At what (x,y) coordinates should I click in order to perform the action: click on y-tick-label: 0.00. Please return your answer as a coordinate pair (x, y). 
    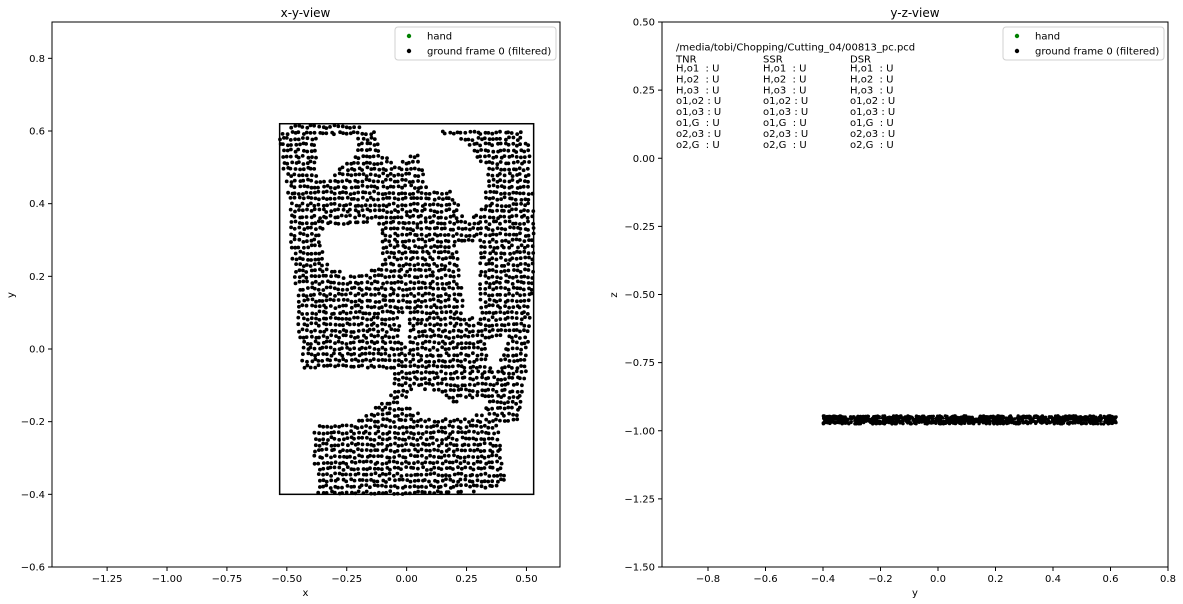
    Looking at the image, I should click on (644, 159).